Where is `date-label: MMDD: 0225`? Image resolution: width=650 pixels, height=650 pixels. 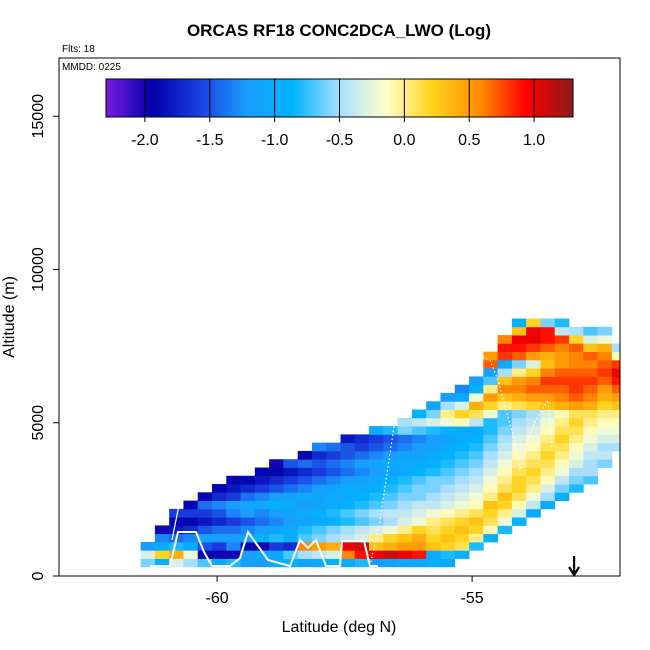 date-label: MMDD: 0225 is located at coordinates (91, 67).